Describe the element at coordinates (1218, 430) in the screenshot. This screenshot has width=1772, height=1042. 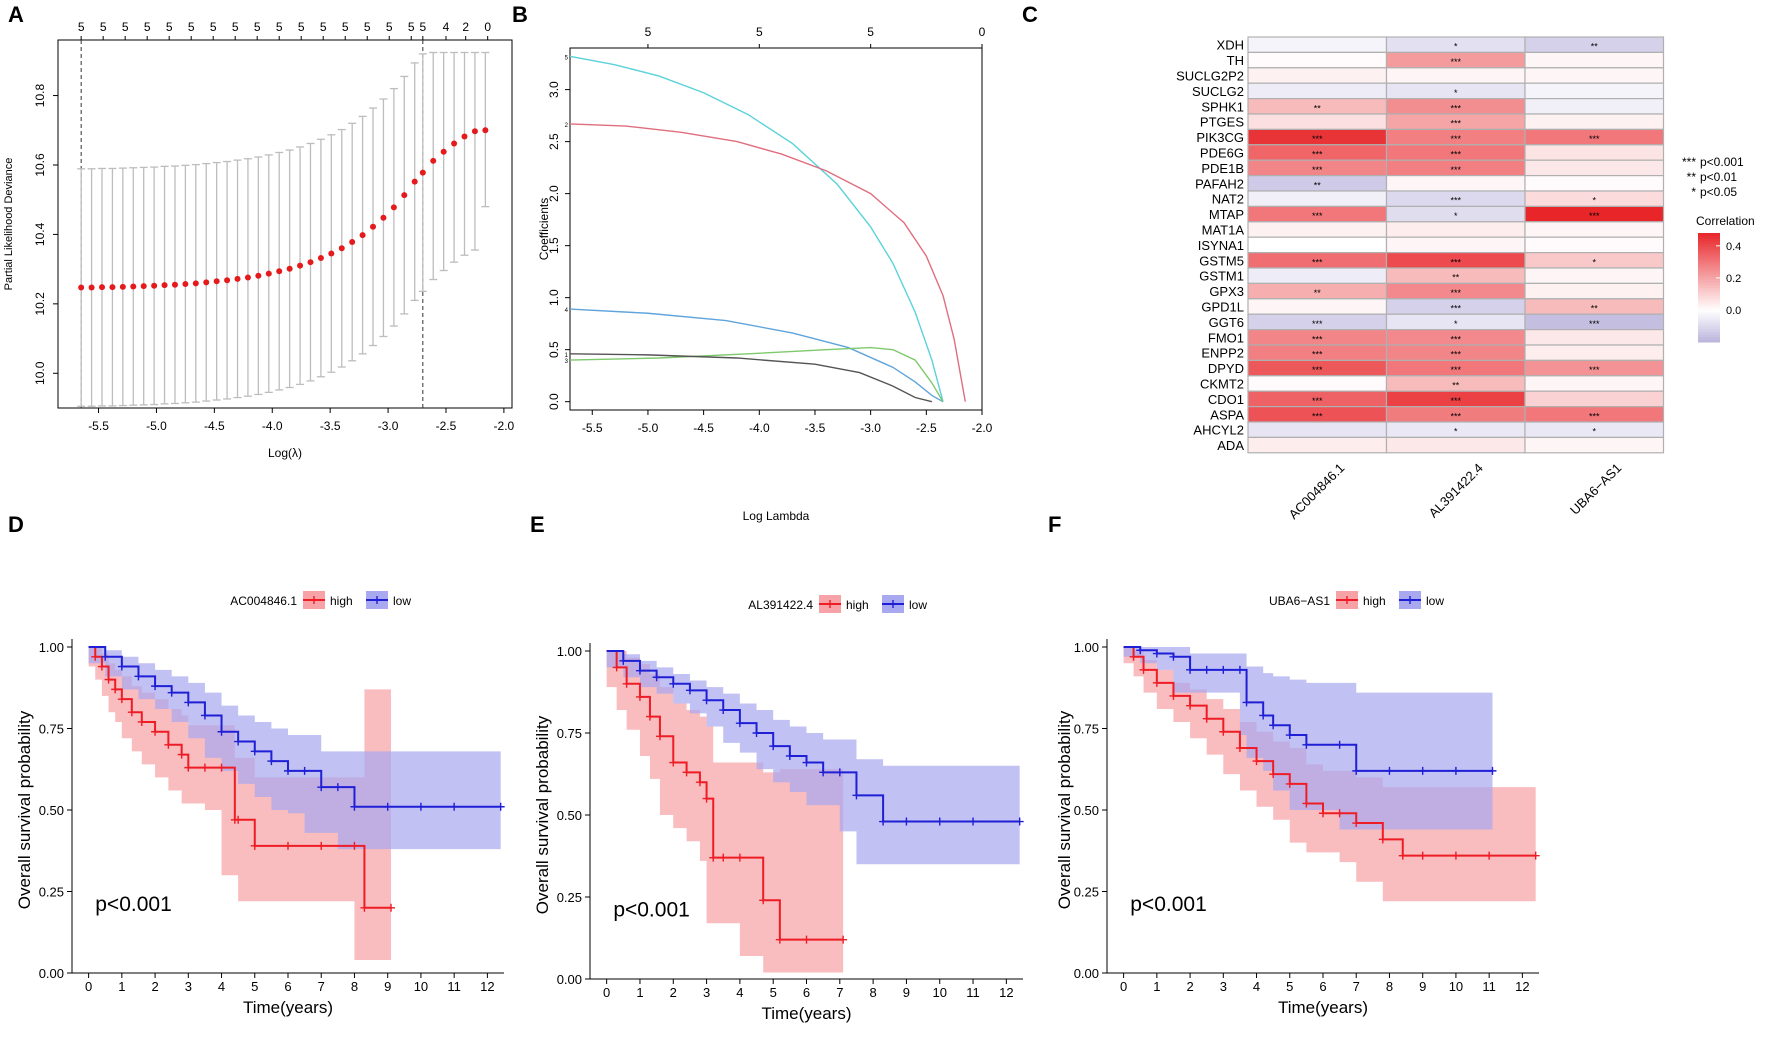
I see `heatmap-row-label: AHCYL2` at that location.